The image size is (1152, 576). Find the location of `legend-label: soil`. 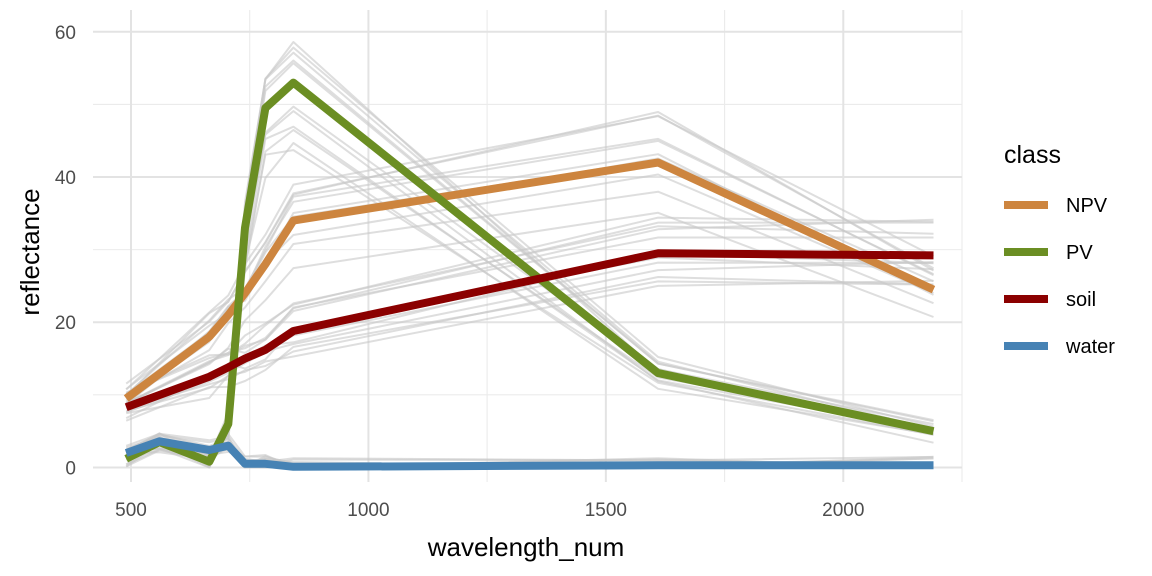

legend-label: soil is located at coordinates (1081, 300).